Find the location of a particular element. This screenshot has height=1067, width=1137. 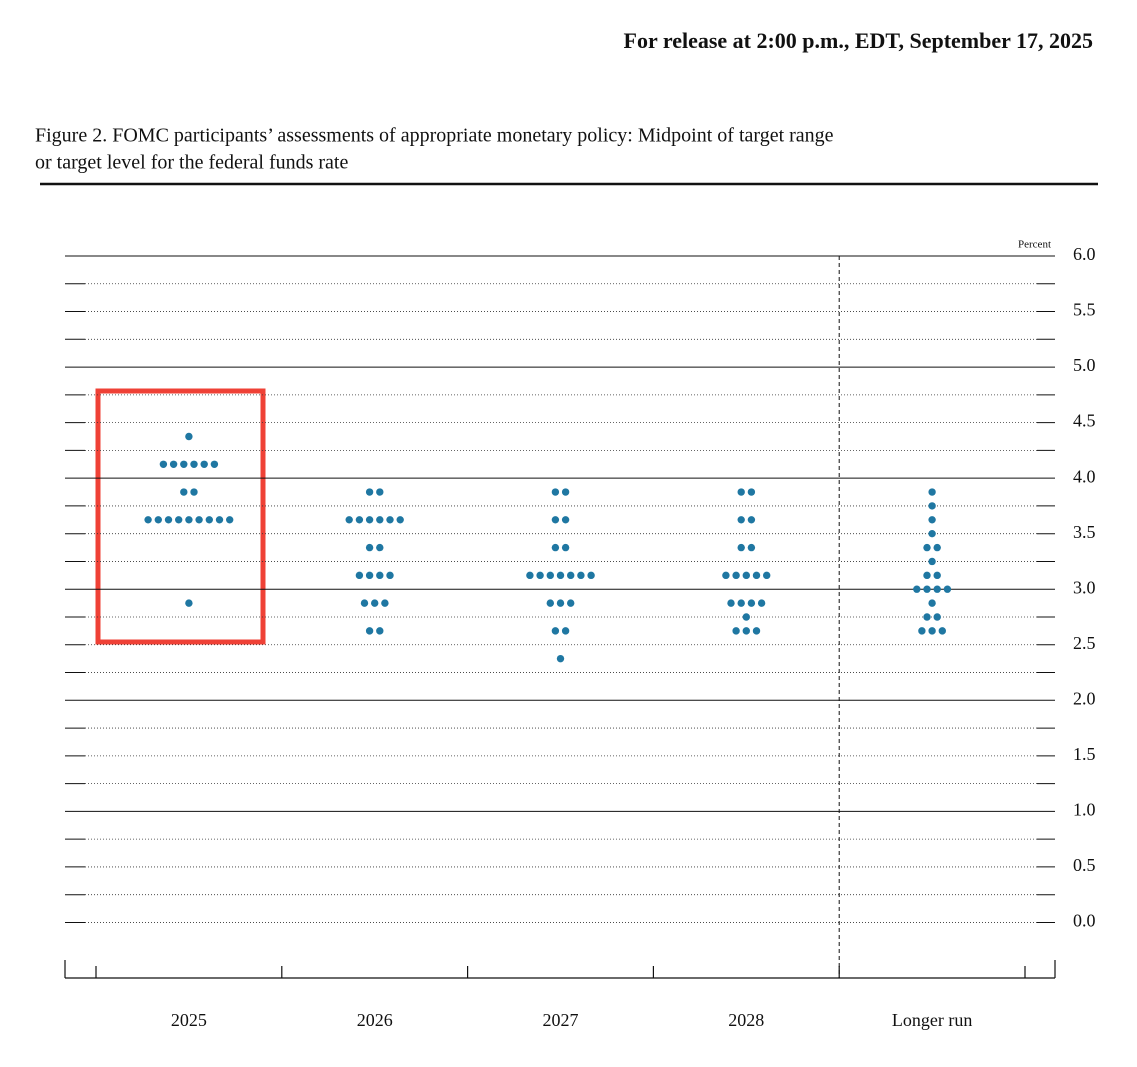

x-tick-label: 2027 is located at coordinates (561, 1020).